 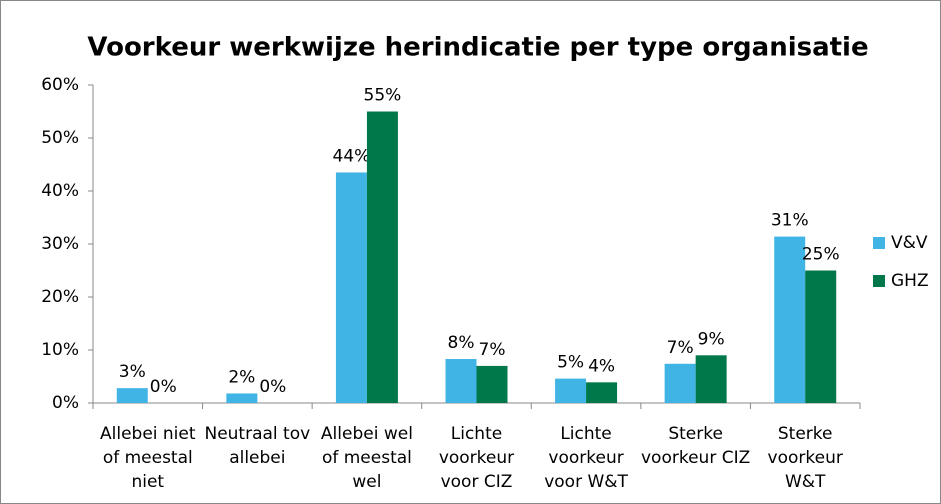 I want to click on y-tick-label: 60%, so click(x=60, y=85).